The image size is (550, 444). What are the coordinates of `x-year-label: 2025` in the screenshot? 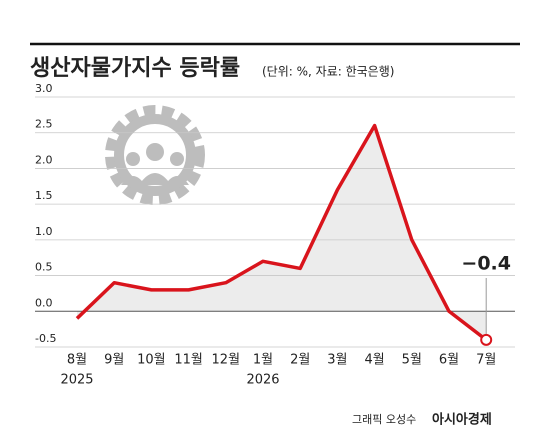 It's located at (76, 380).